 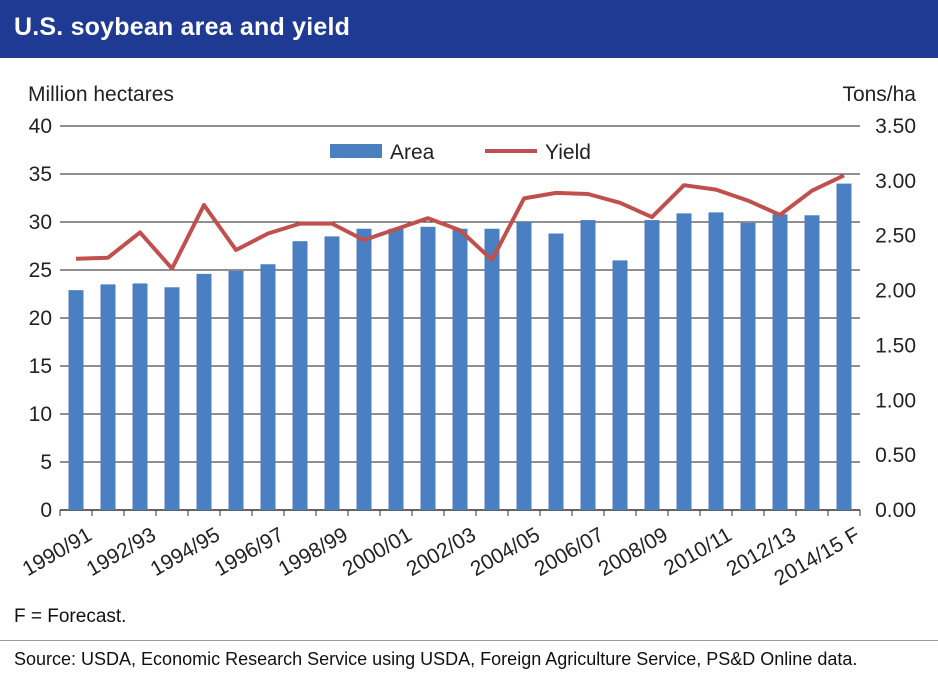 I want to click on left-tick-label: 30, so click(x=40, y=222).